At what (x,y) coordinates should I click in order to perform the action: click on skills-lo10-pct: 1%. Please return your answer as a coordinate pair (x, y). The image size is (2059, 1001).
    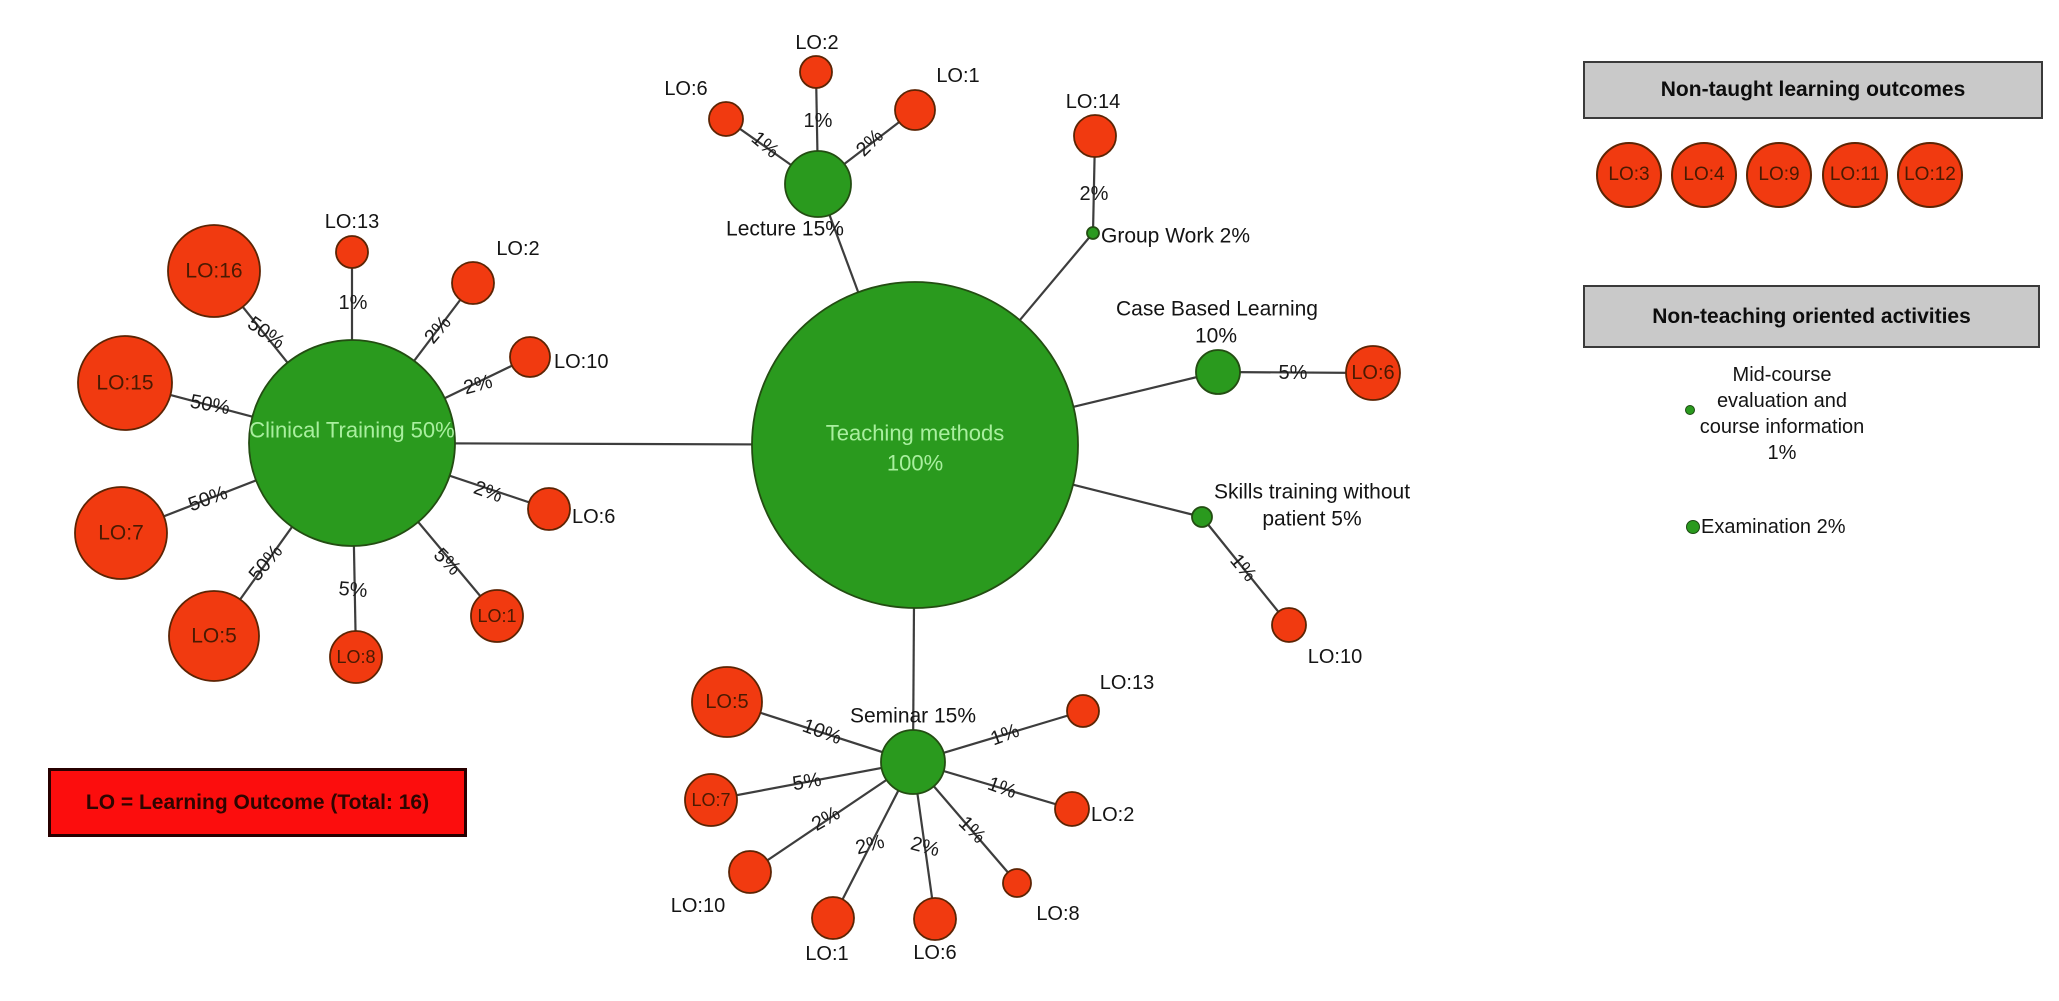
    Looking at the image, I should click on (1243, 568).